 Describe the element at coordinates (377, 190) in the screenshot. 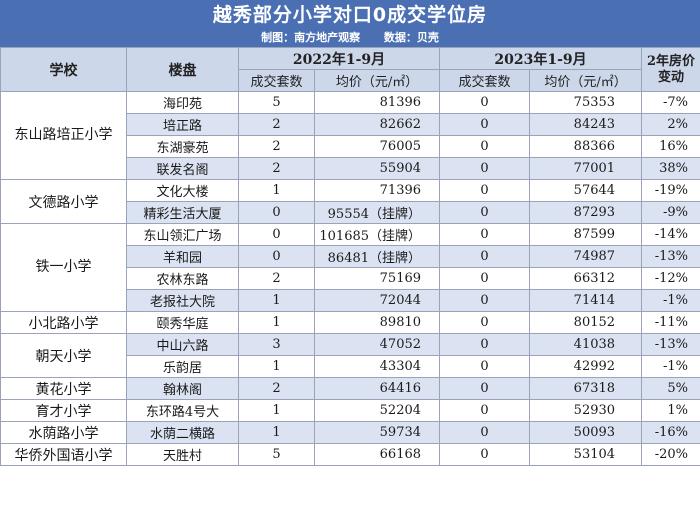

I see `price-2022-cell: 71396` at that location.